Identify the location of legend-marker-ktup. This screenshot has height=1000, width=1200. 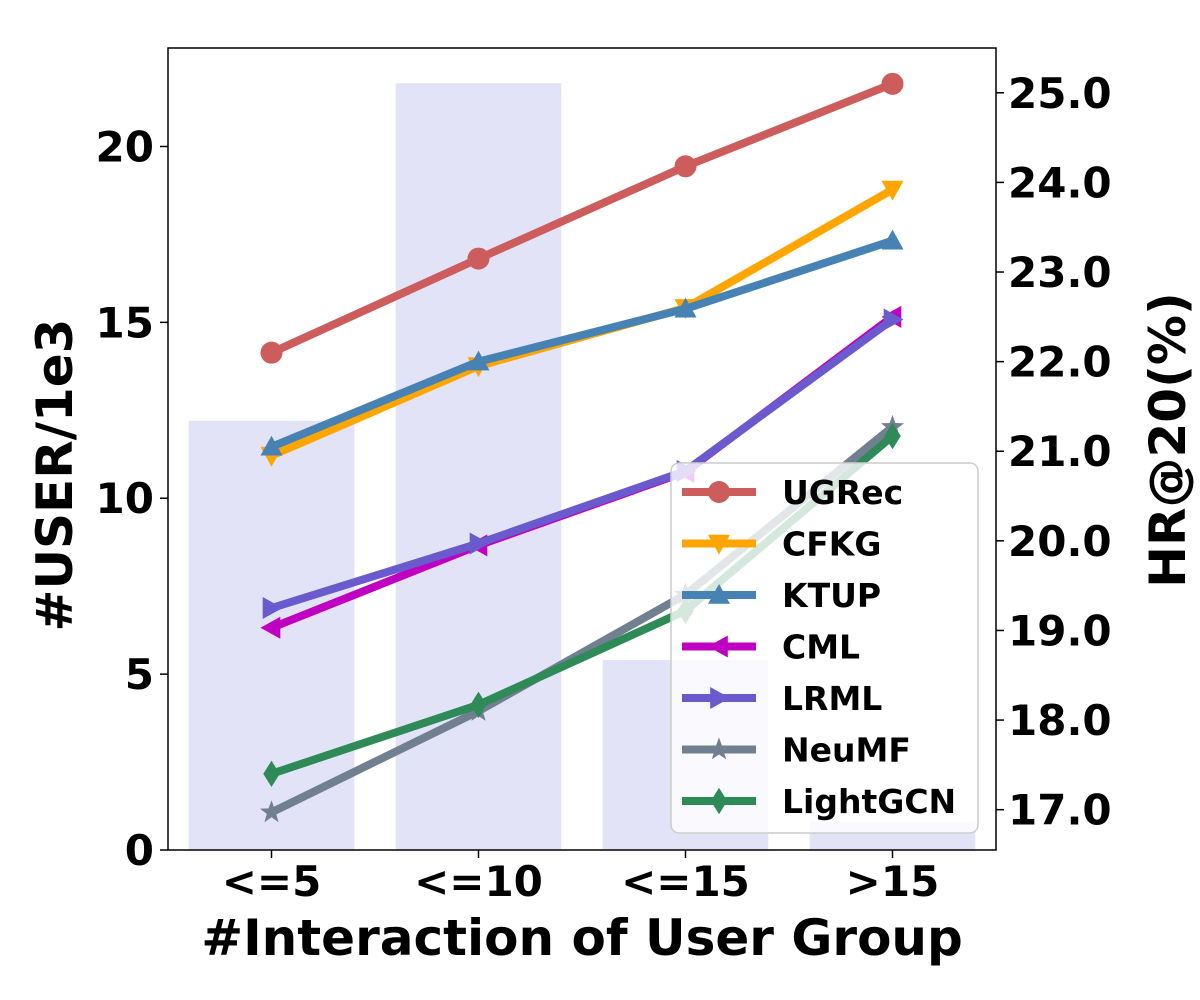
(719, 594).